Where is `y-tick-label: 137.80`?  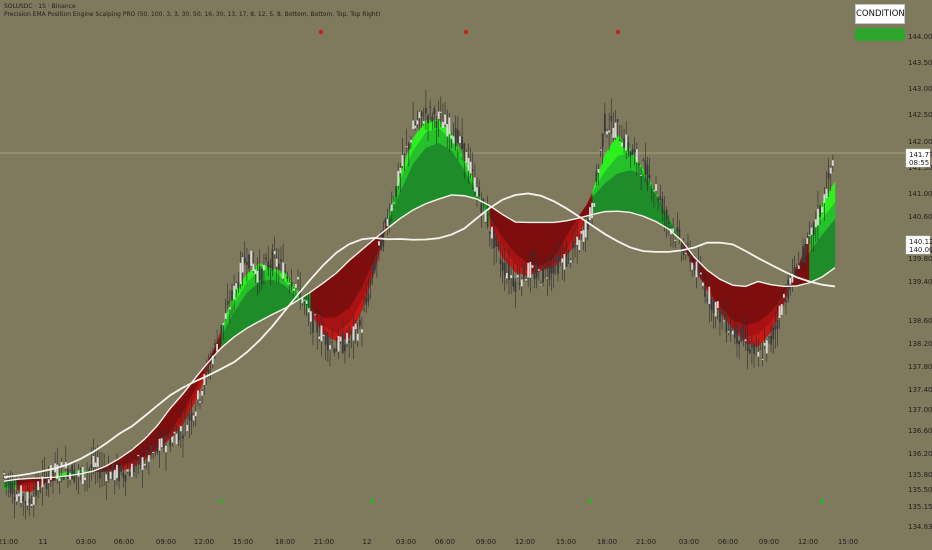
y-tick-label: 137.80 is located at coordinates (920, 367).